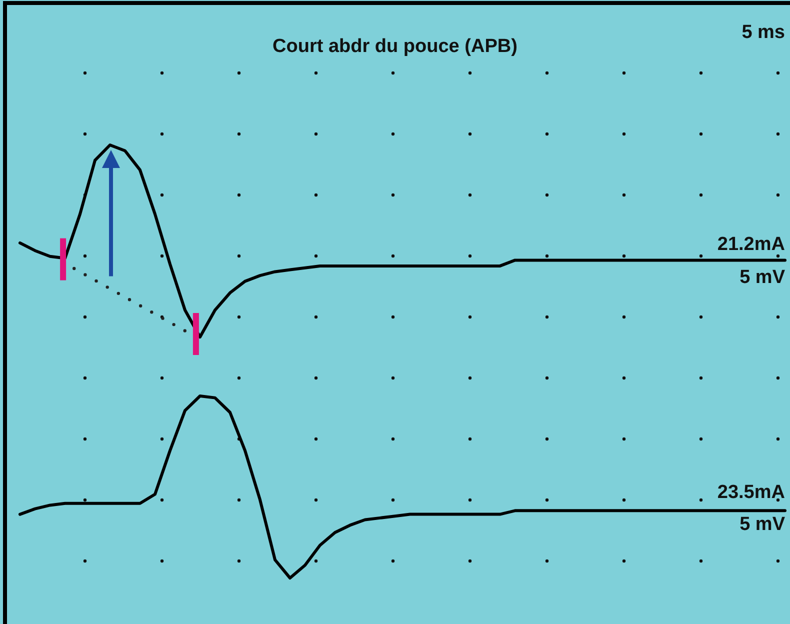  Describe the element at coordinates (751, 492) in the screenshot. I see `annotation: 23.5mA` at that location.